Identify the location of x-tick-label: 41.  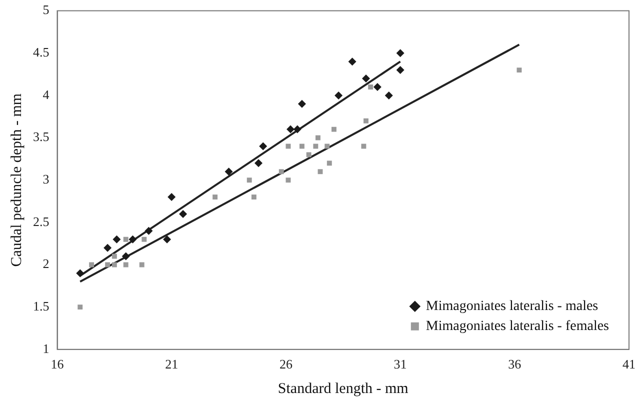
(629, 364).